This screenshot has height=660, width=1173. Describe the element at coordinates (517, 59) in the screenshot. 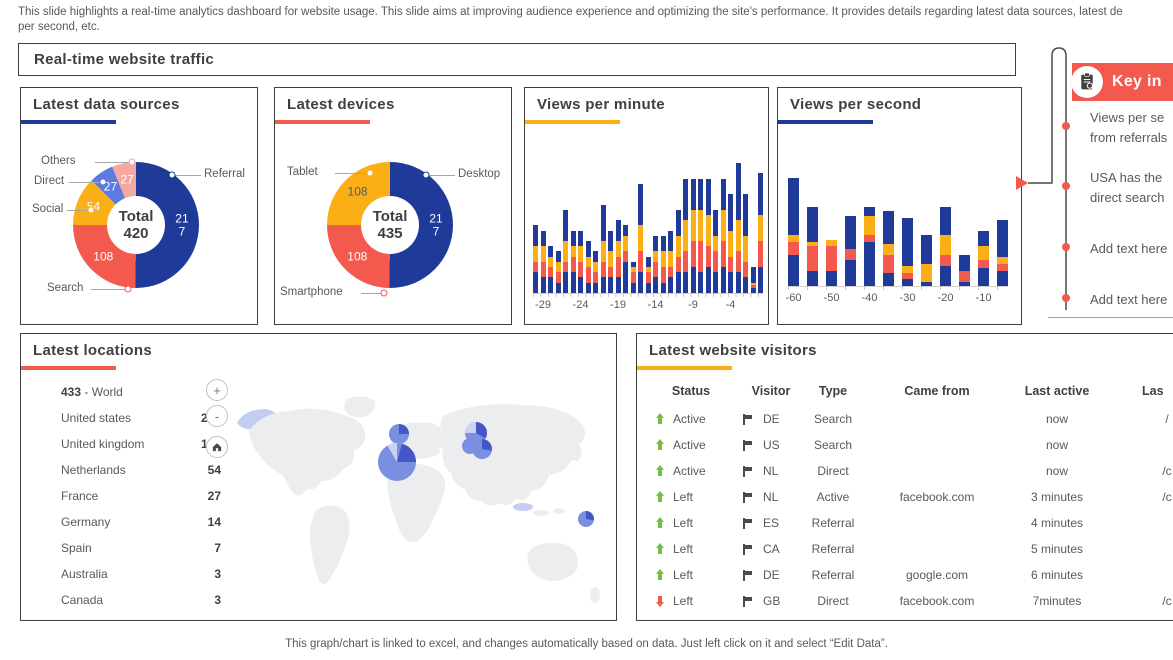

I see `slide-title-box: Real-time website traffic` at that location.